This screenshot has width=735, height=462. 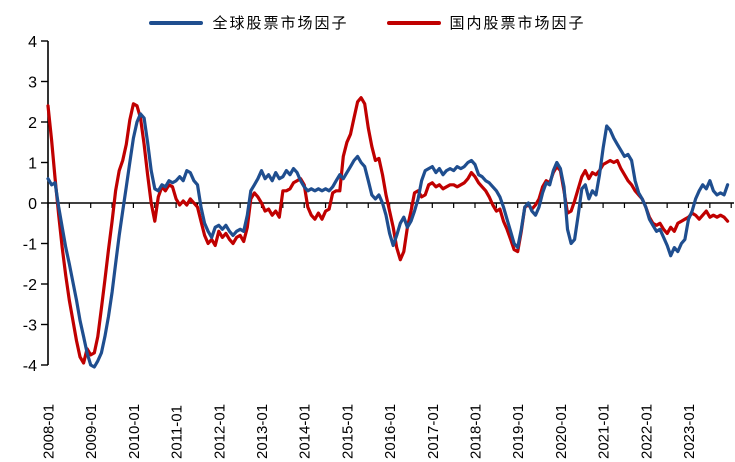 What do you see at coordinates (280, 23) in the screenshot?
I see `legend-label-global: 全球股票市场因子` at bounding box center [280, 23].